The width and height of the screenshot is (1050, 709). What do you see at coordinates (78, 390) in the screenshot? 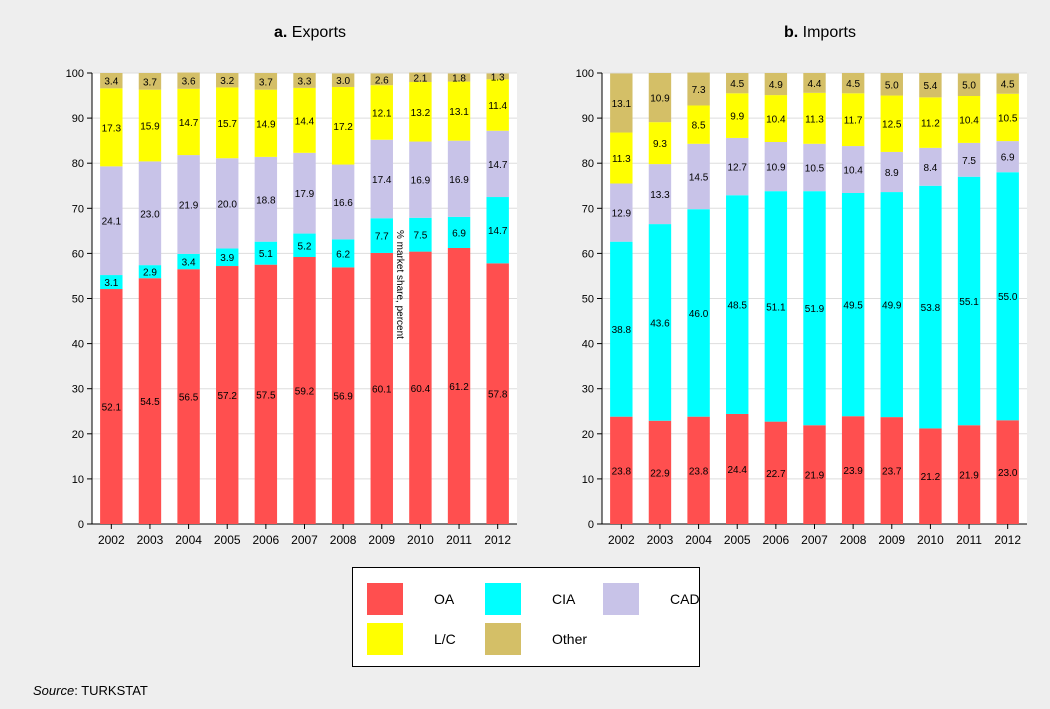
I see `exports-y-tick-label: 30` at bounding box center [78, 390].